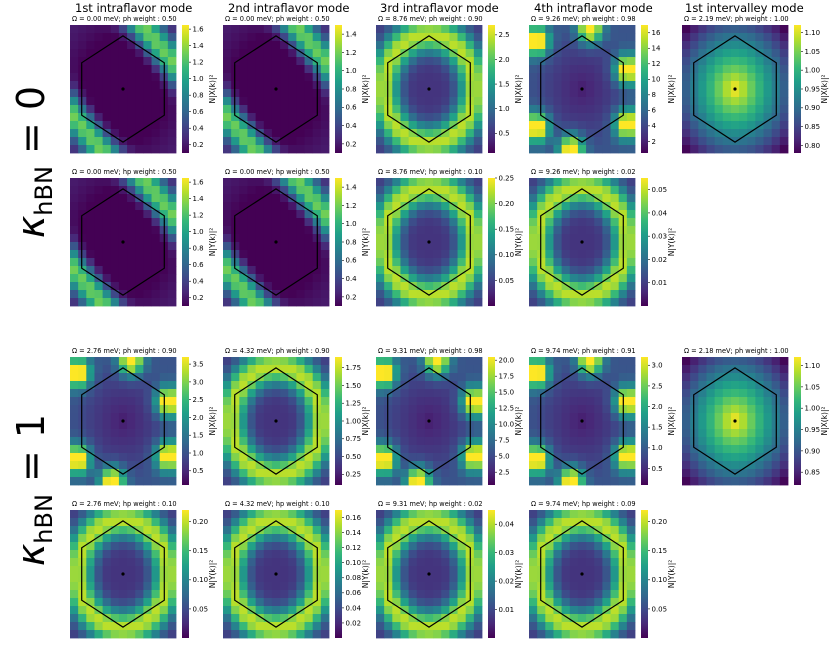  I want to click on colorbar, so click(797, 421).